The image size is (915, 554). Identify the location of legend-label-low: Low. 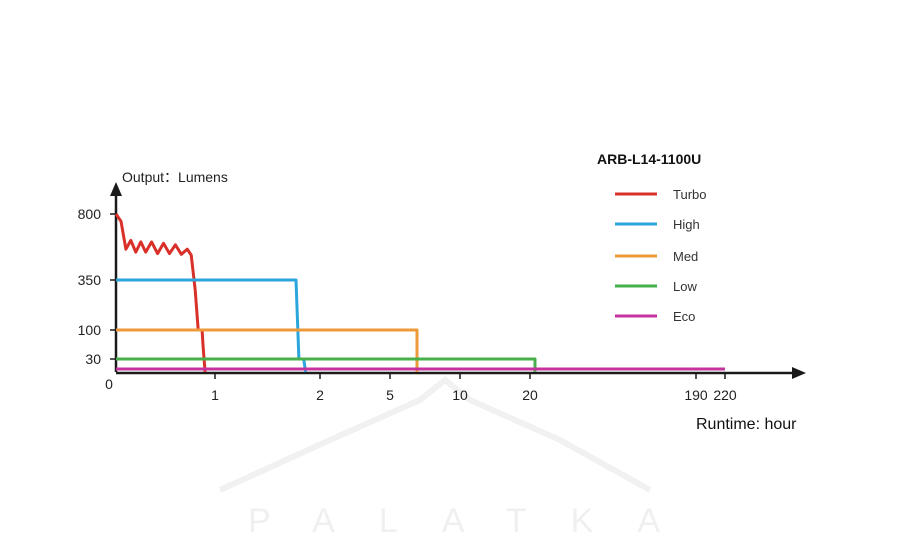
(685, 286).